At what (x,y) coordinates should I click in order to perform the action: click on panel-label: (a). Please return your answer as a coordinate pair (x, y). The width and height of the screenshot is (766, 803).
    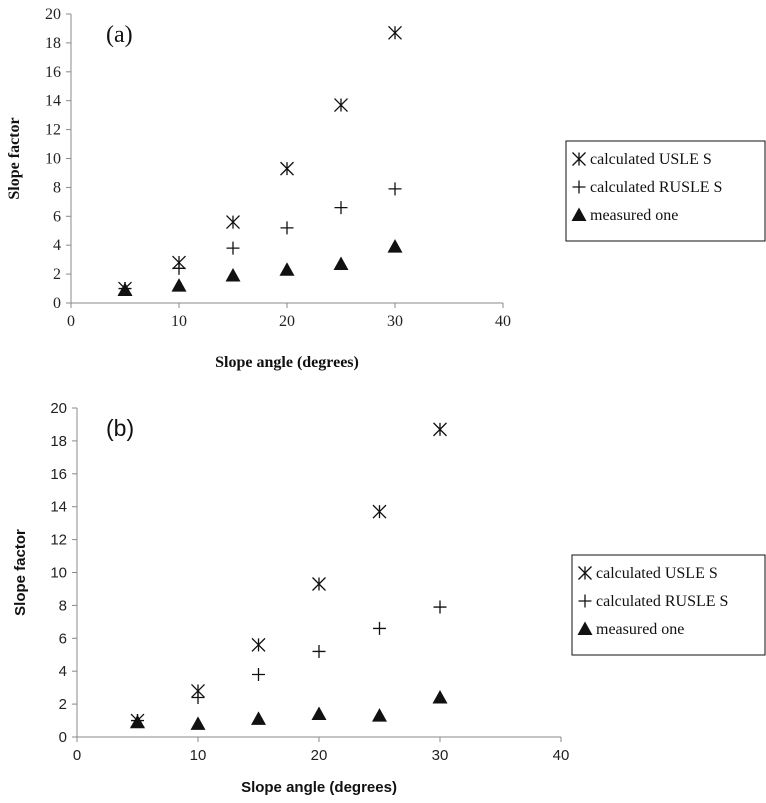
    Looking at the image, I should click on (119, 35).